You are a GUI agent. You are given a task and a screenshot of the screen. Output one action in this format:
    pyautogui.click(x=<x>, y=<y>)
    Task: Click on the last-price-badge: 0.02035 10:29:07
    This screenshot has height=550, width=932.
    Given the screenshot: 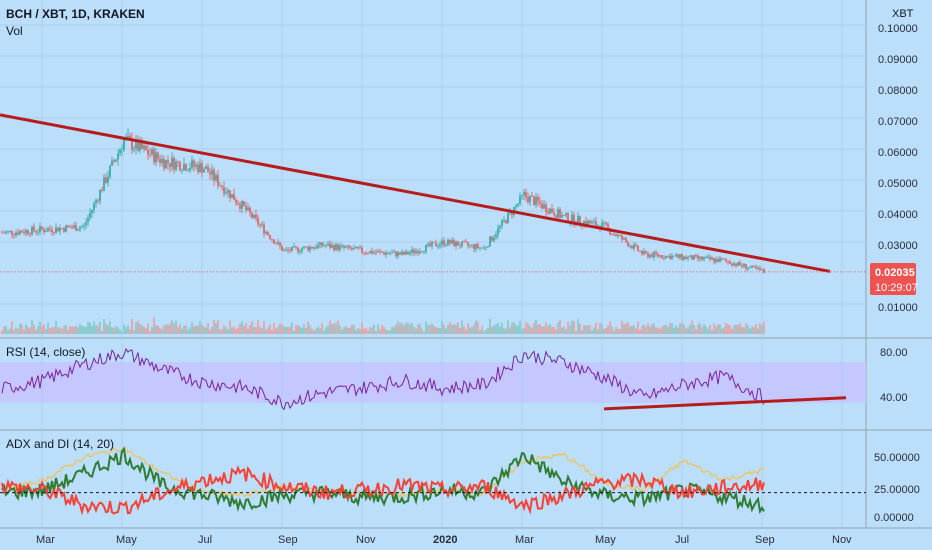 What is the action you would take?
    pyautogui.click(x=894, y=279)
    